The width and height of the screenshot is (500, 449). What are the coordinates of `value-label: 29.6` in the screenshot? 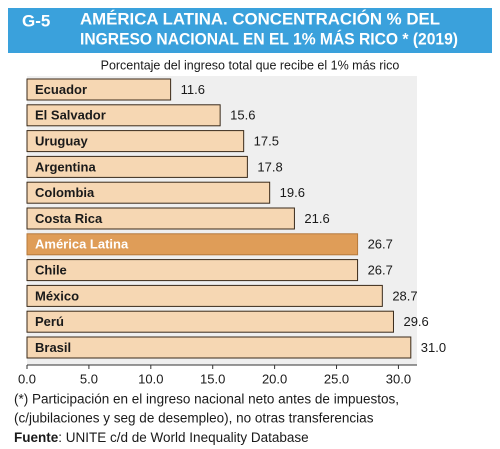 It's located at (415, 321).